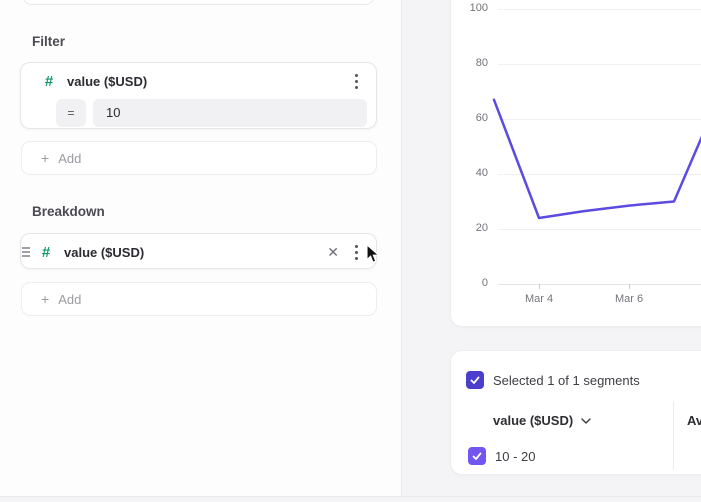 This screenshot has height=502, width=701. Describe the element at coordinates (107, 81) in the screenshot. I see `filter-property-label: value ($USD)` at that location.